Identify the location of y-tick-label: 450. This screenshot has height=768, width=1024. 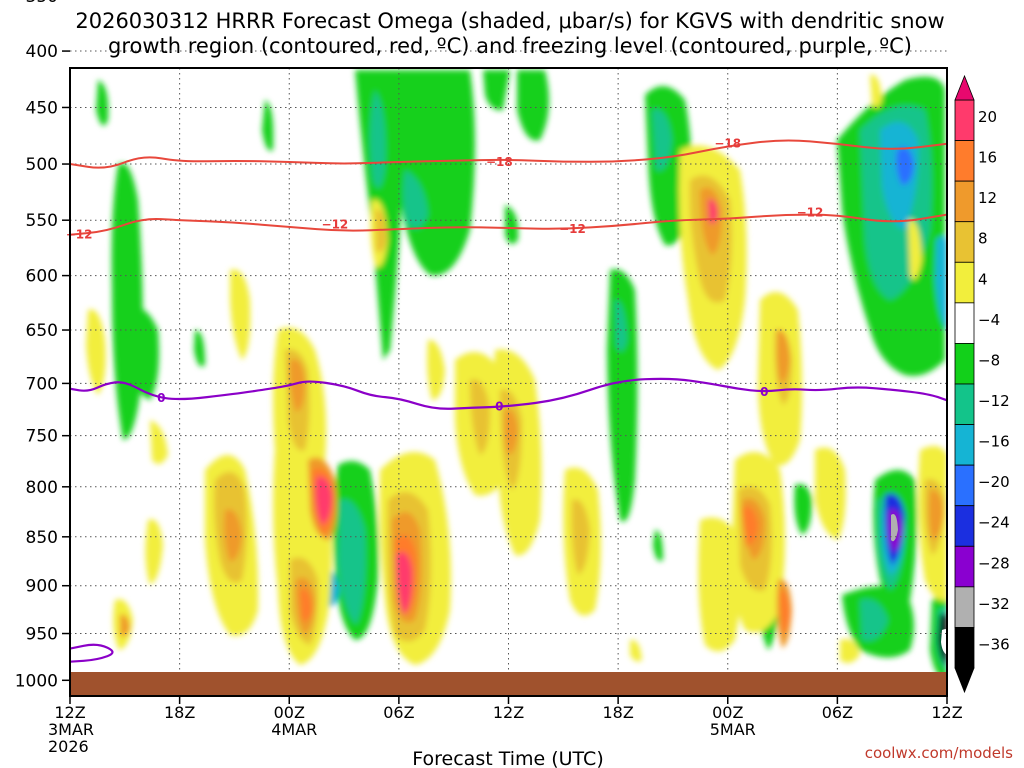
(42, 108).